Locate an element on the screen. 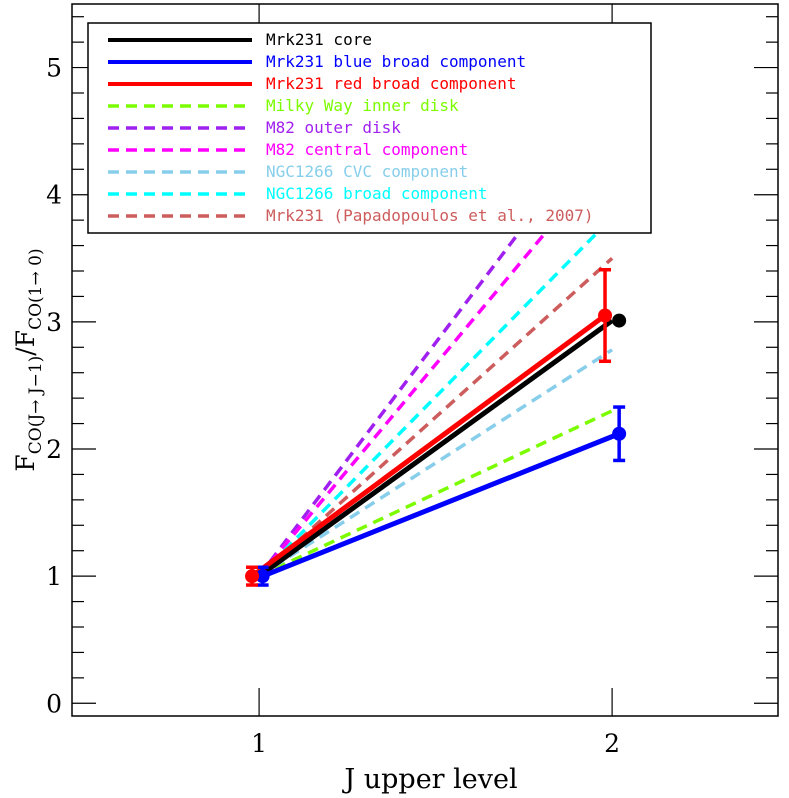 This screenshot has width=789, height=798. y-label-den-base: F is located at coordinates (25, 338).